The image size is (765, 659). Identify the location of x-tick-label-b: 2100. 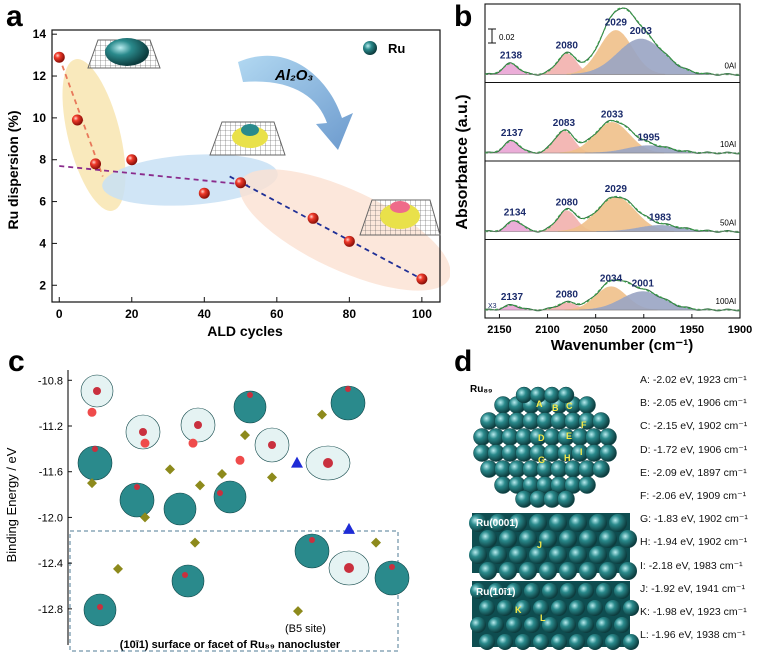
(547, 330).